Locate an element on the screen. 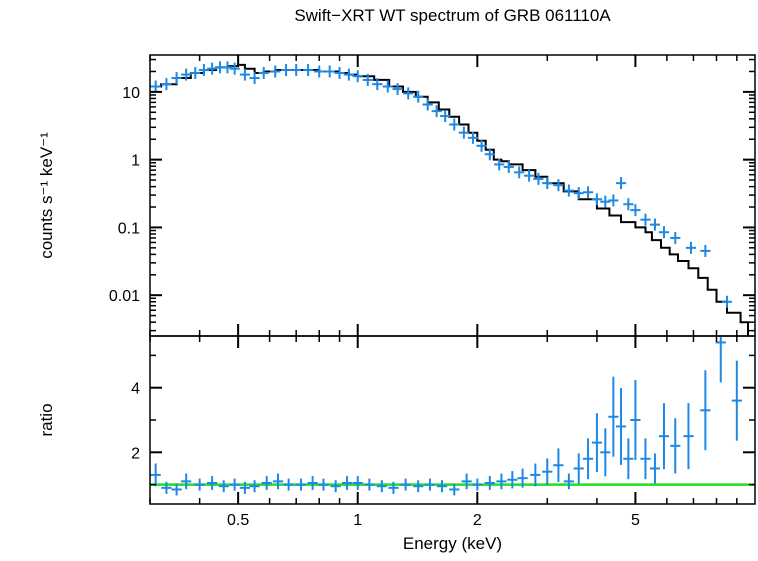 The width and height of the screenshot is (758, 561). x-axis-label: Energy (keV) is located at coordinates (452, 543).